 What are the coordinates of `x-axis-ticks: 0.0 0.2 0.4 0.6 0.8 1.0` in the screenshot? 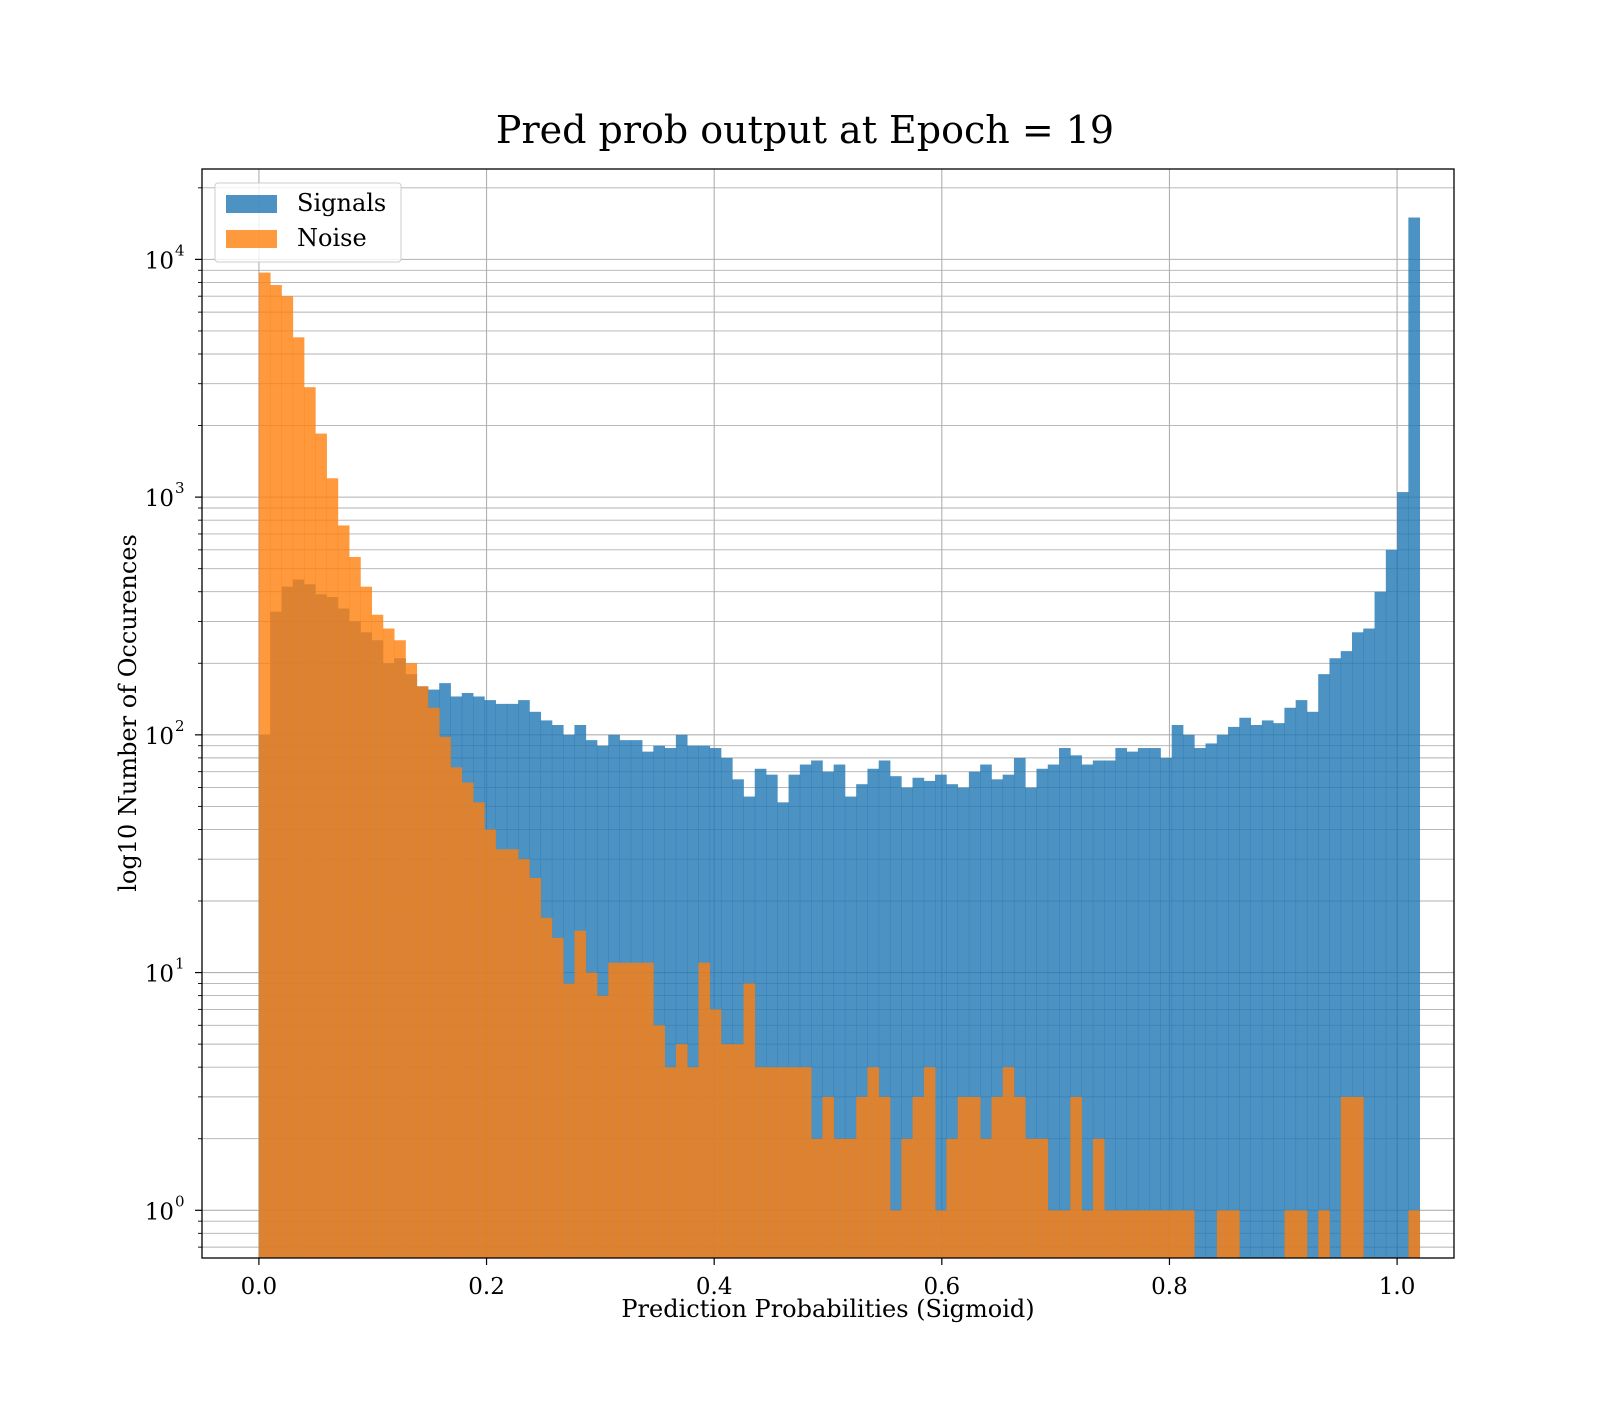 It's located at (828, 1279).